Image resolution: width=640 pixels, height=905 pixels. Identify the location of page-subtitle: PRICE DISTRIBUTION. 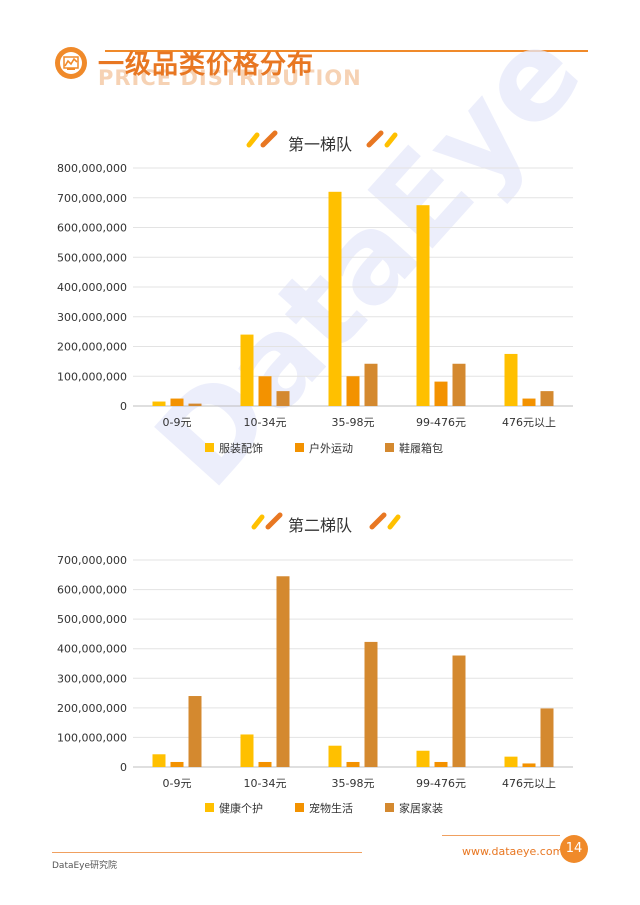
(230, 78).